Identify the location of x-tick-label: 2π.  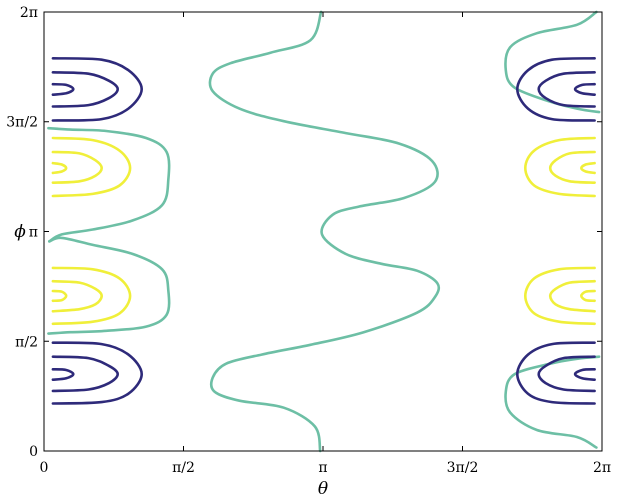
(602, 468).